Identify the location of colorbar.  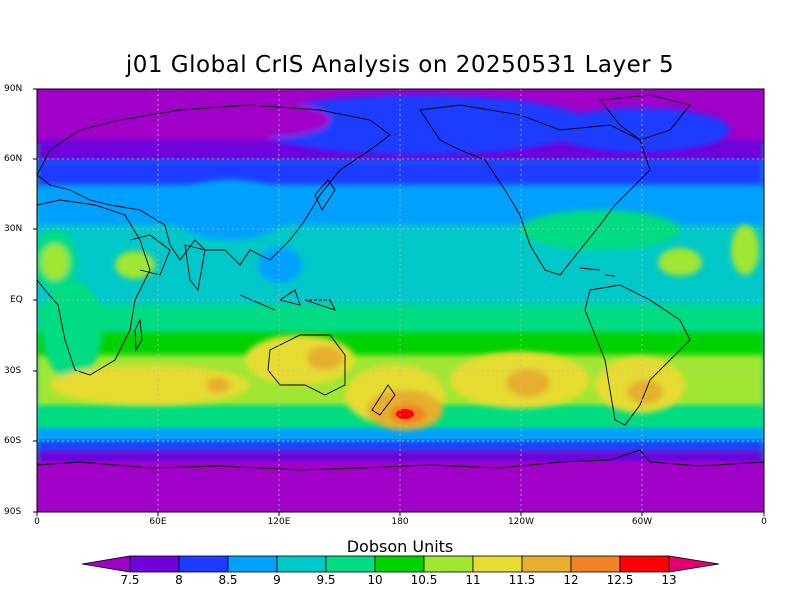
(400, 564).